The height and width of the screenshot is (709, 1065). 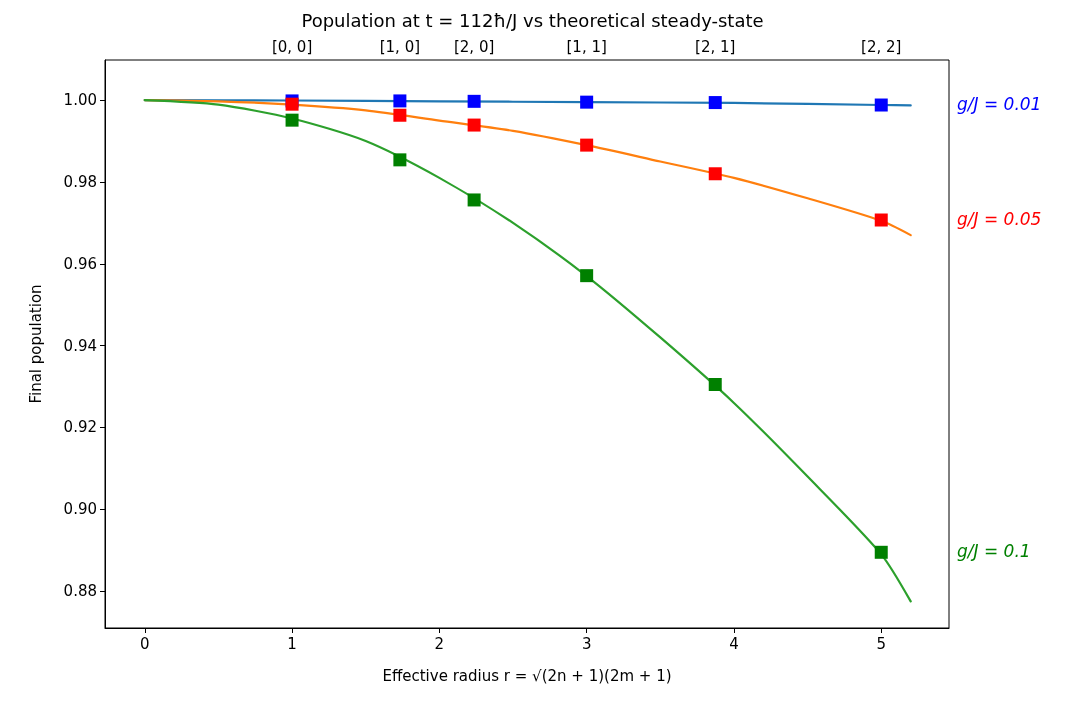 What do you see at coordinates (80, 100) in the screenshot?
I see `y-tick-label: 1.00` at bounding box center [80, 100].